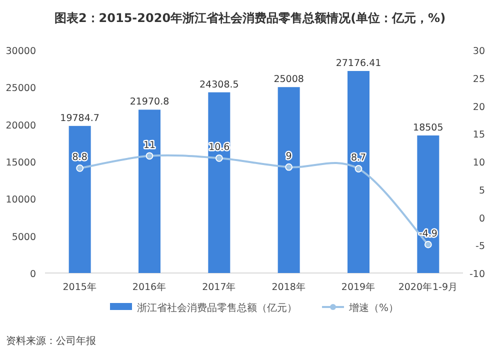 This screenshot has height=362, width=500. What do you see at coordinates (358, 287) in the screenshot?
I see `x-tick-label: 2019年` at bounding box center [358, 287].